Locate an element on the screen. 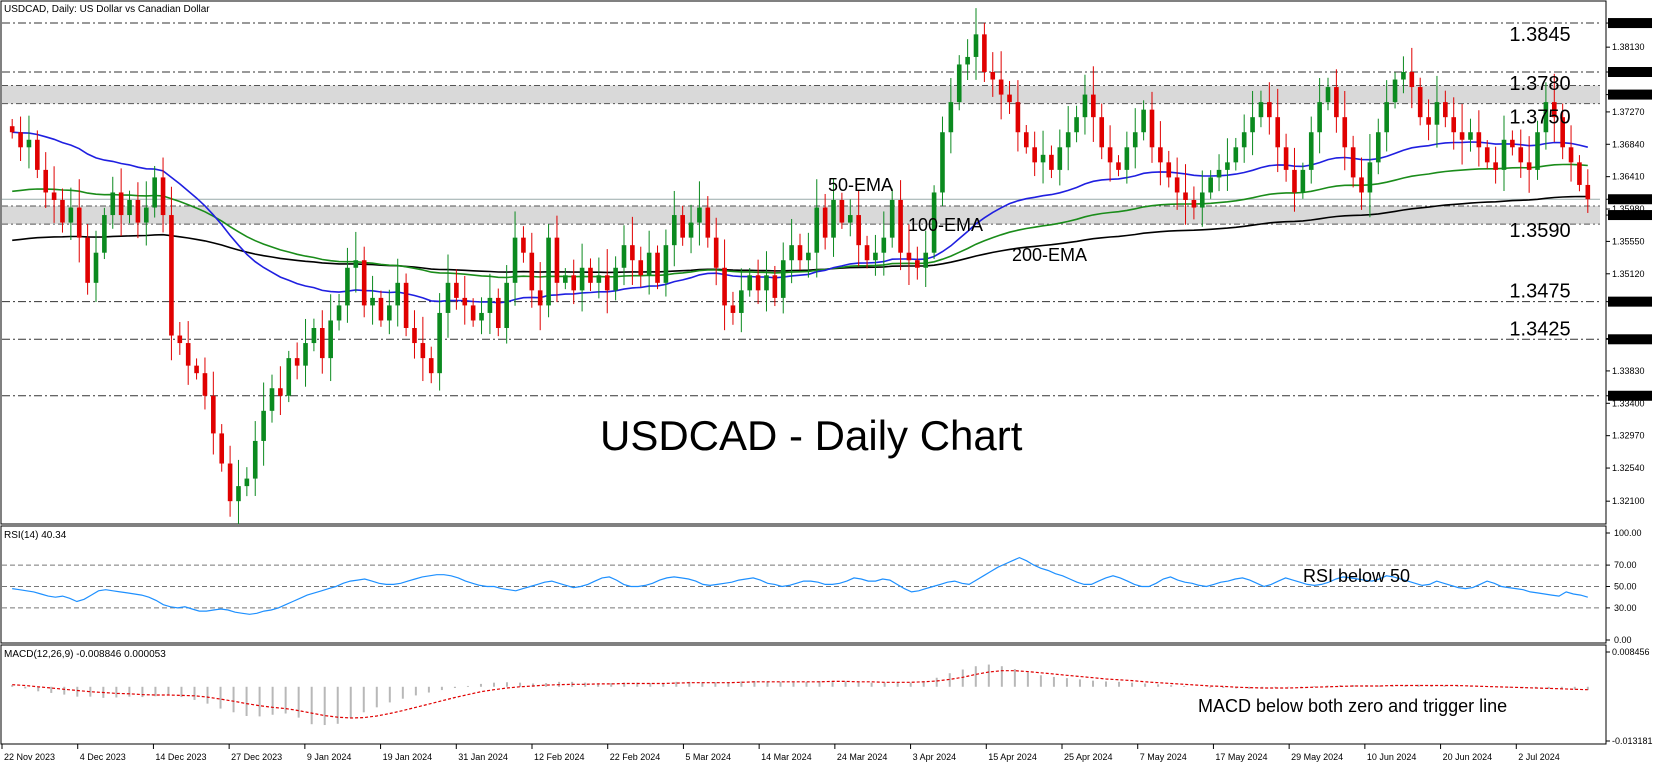 This screenshot has width=1680, height=766. price-tick-label: 1.34250 is located at coordinates (1628, 339).